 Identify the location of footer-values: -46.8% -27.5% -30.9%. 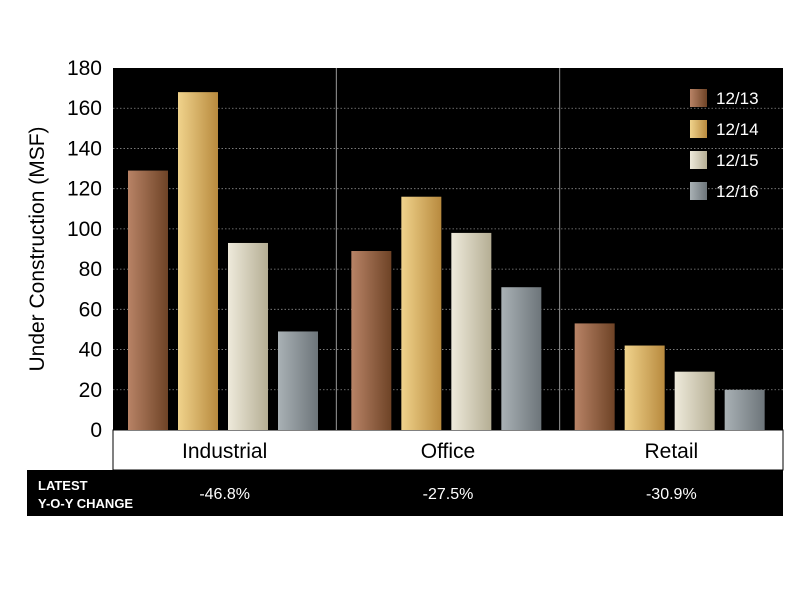
(447, 494).